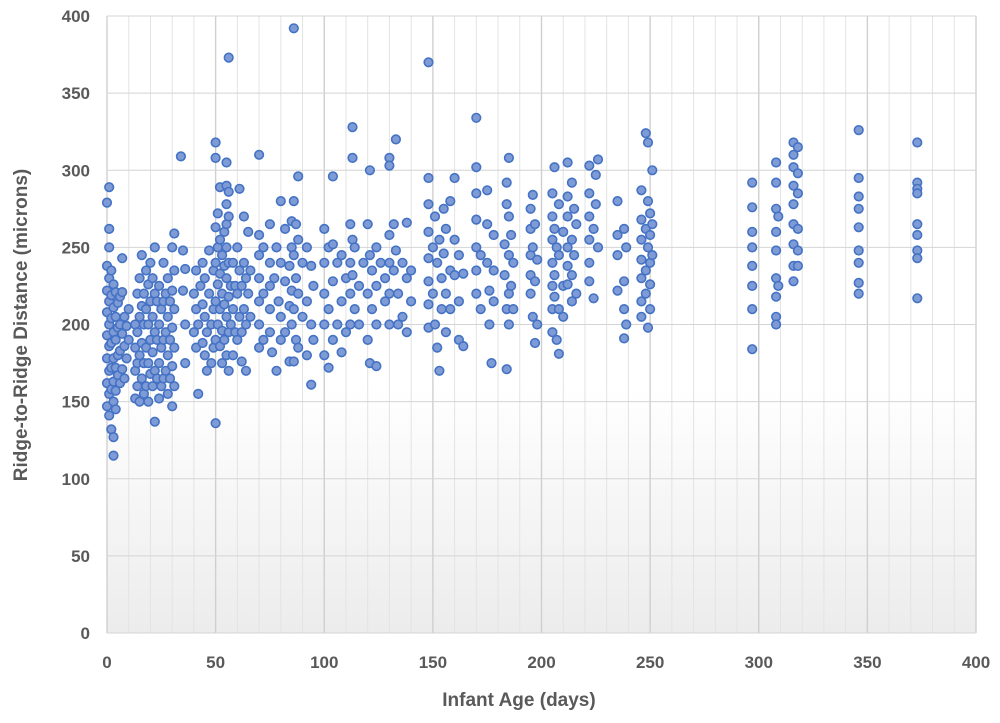 Image resolution: width=1000 pixels, height=723 pixels. What do you see at coordinates (80, 556) in the screenshot?
I see `y-tick-label: 50` at bounding box center [80, 556].